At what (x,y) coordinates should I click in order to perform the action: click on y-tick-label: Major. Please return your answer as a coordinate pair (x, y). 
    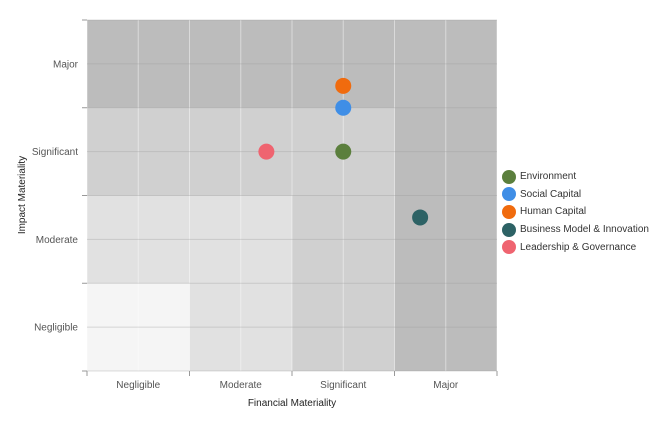
    Looking at the image, I should click on (66, 64).